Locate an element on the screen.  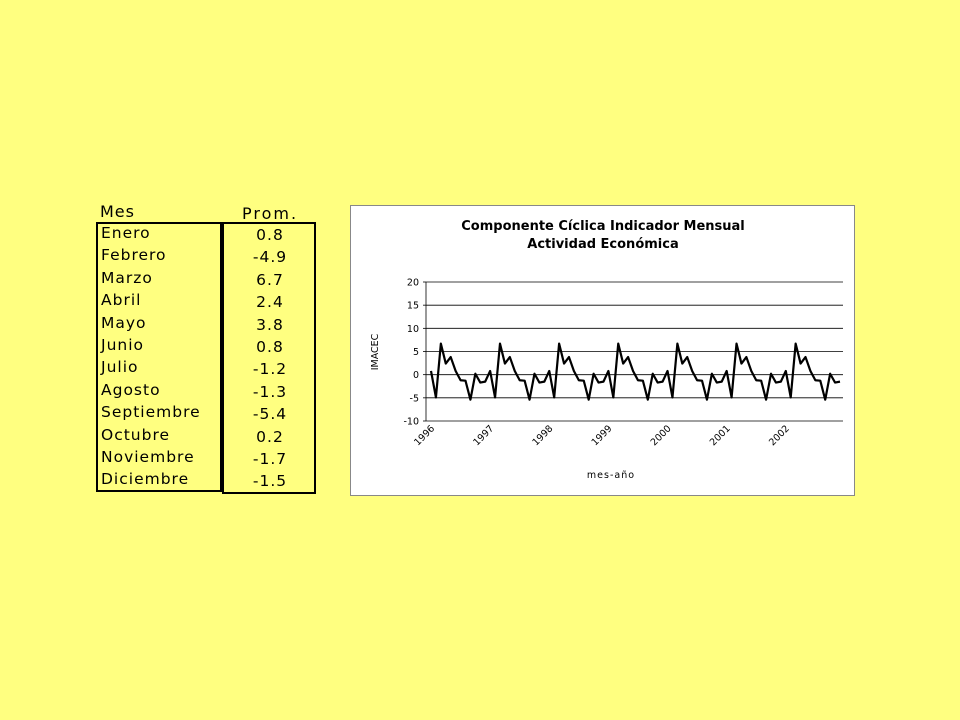
x-tick-labels: 1996 1997 1998 1999 2000 2001 2002 is located at coordinates (602, 435).